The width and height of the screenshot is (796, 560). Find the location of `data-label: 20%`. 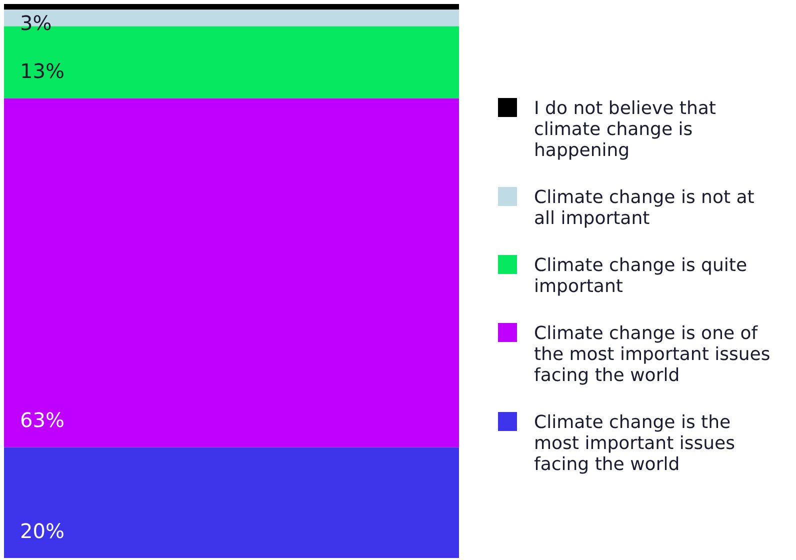

data-label: 20% is located at coordinates (42, 531).